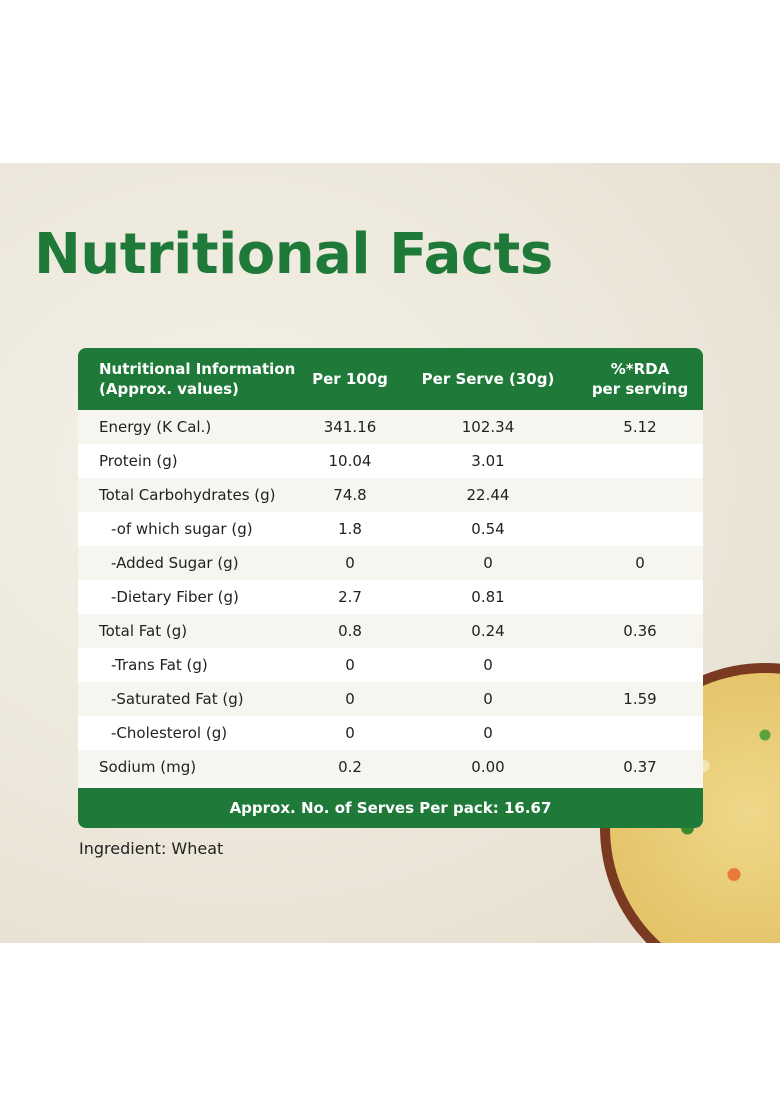 Image resolution: width=780 pixels, height=1108 pixels. What do you see at coordinates (390, 665) in the screenshot?
I see `table-row: -Trans Fat (g) 0 0` at bounding box center [390, 665].